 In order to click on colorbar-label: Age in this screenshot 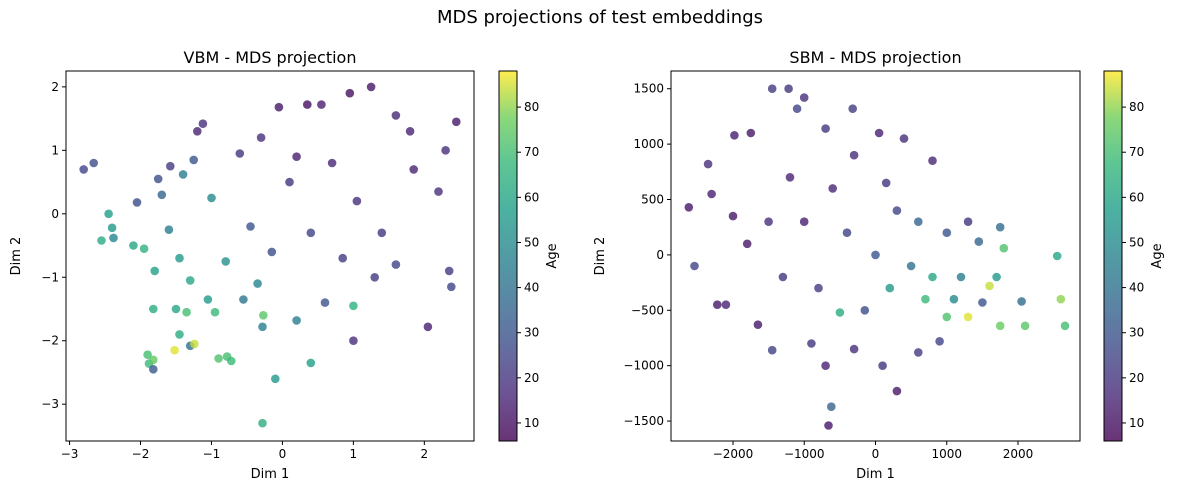, I will do `click(1157, 255)`.